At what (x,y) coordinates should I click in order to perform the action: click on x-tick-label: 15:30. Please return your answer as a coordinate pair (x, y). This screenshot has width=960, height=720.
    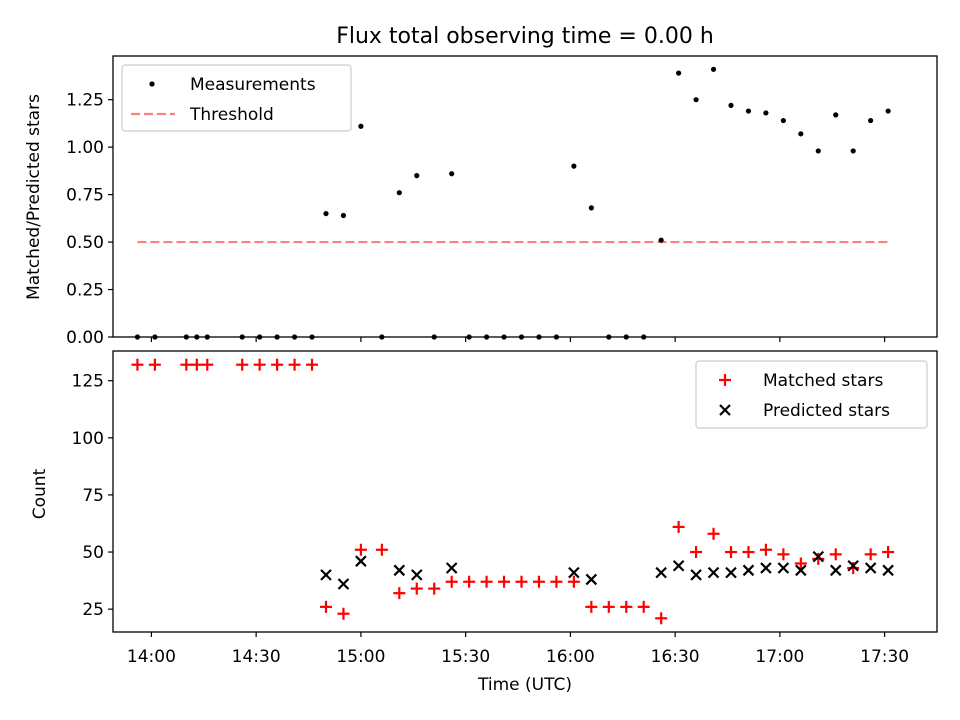
    Looking at the image, I should click on (465, 657).